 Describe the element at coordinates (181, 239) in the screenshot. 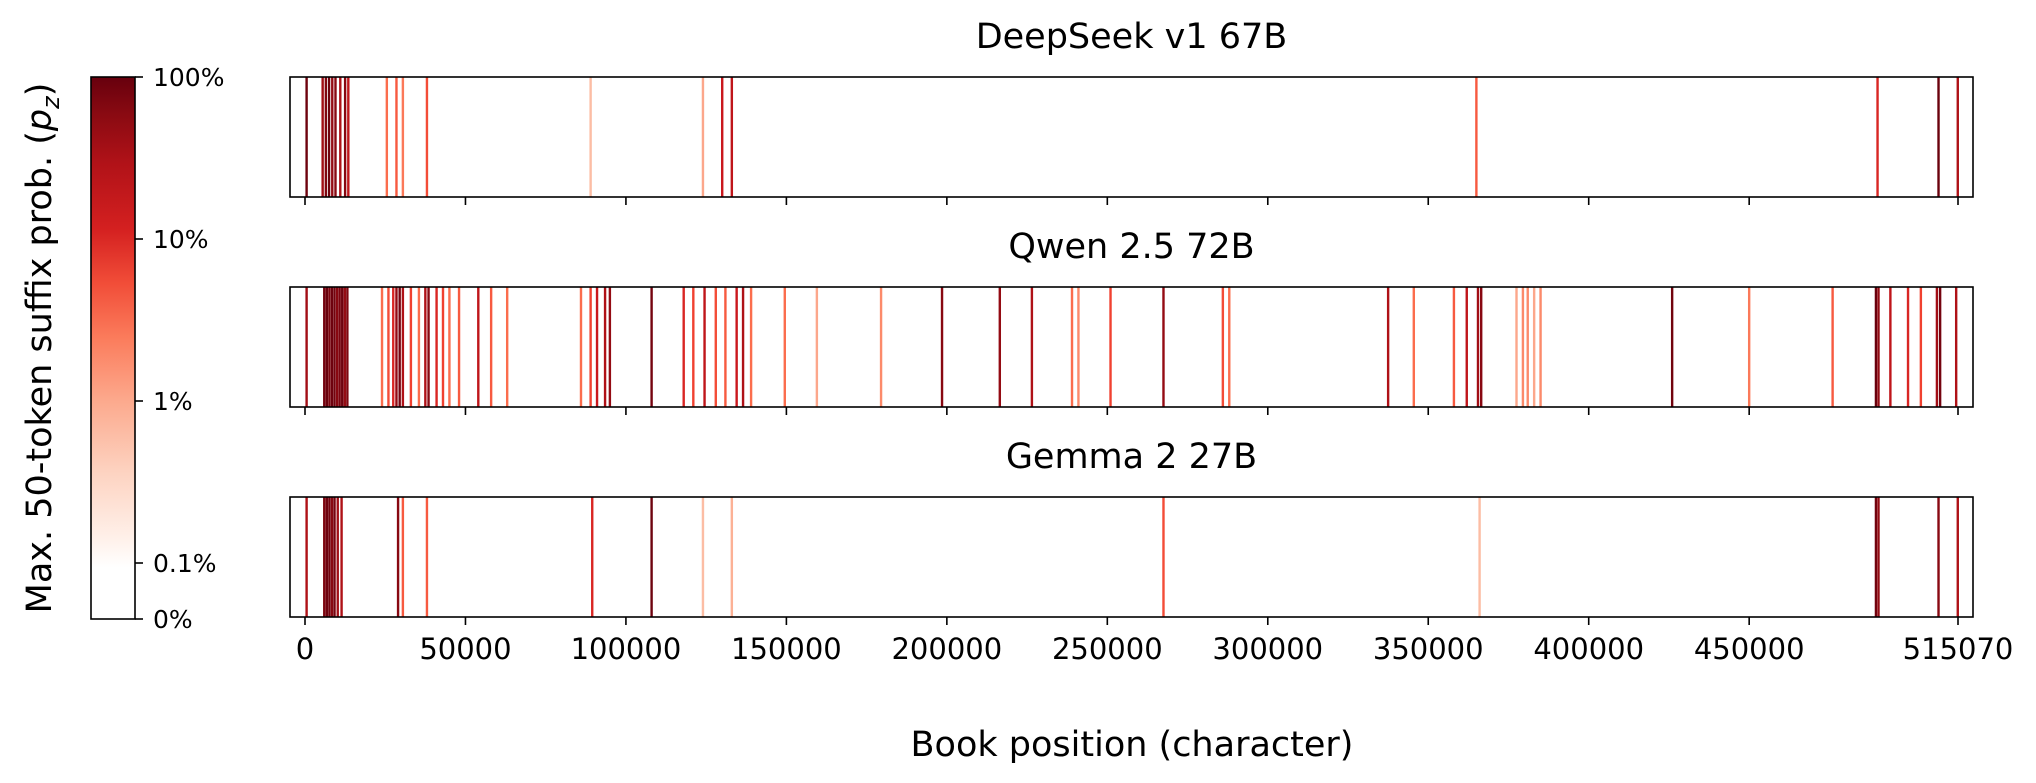

I see `colorbar-tick-label: 10%` at that location.